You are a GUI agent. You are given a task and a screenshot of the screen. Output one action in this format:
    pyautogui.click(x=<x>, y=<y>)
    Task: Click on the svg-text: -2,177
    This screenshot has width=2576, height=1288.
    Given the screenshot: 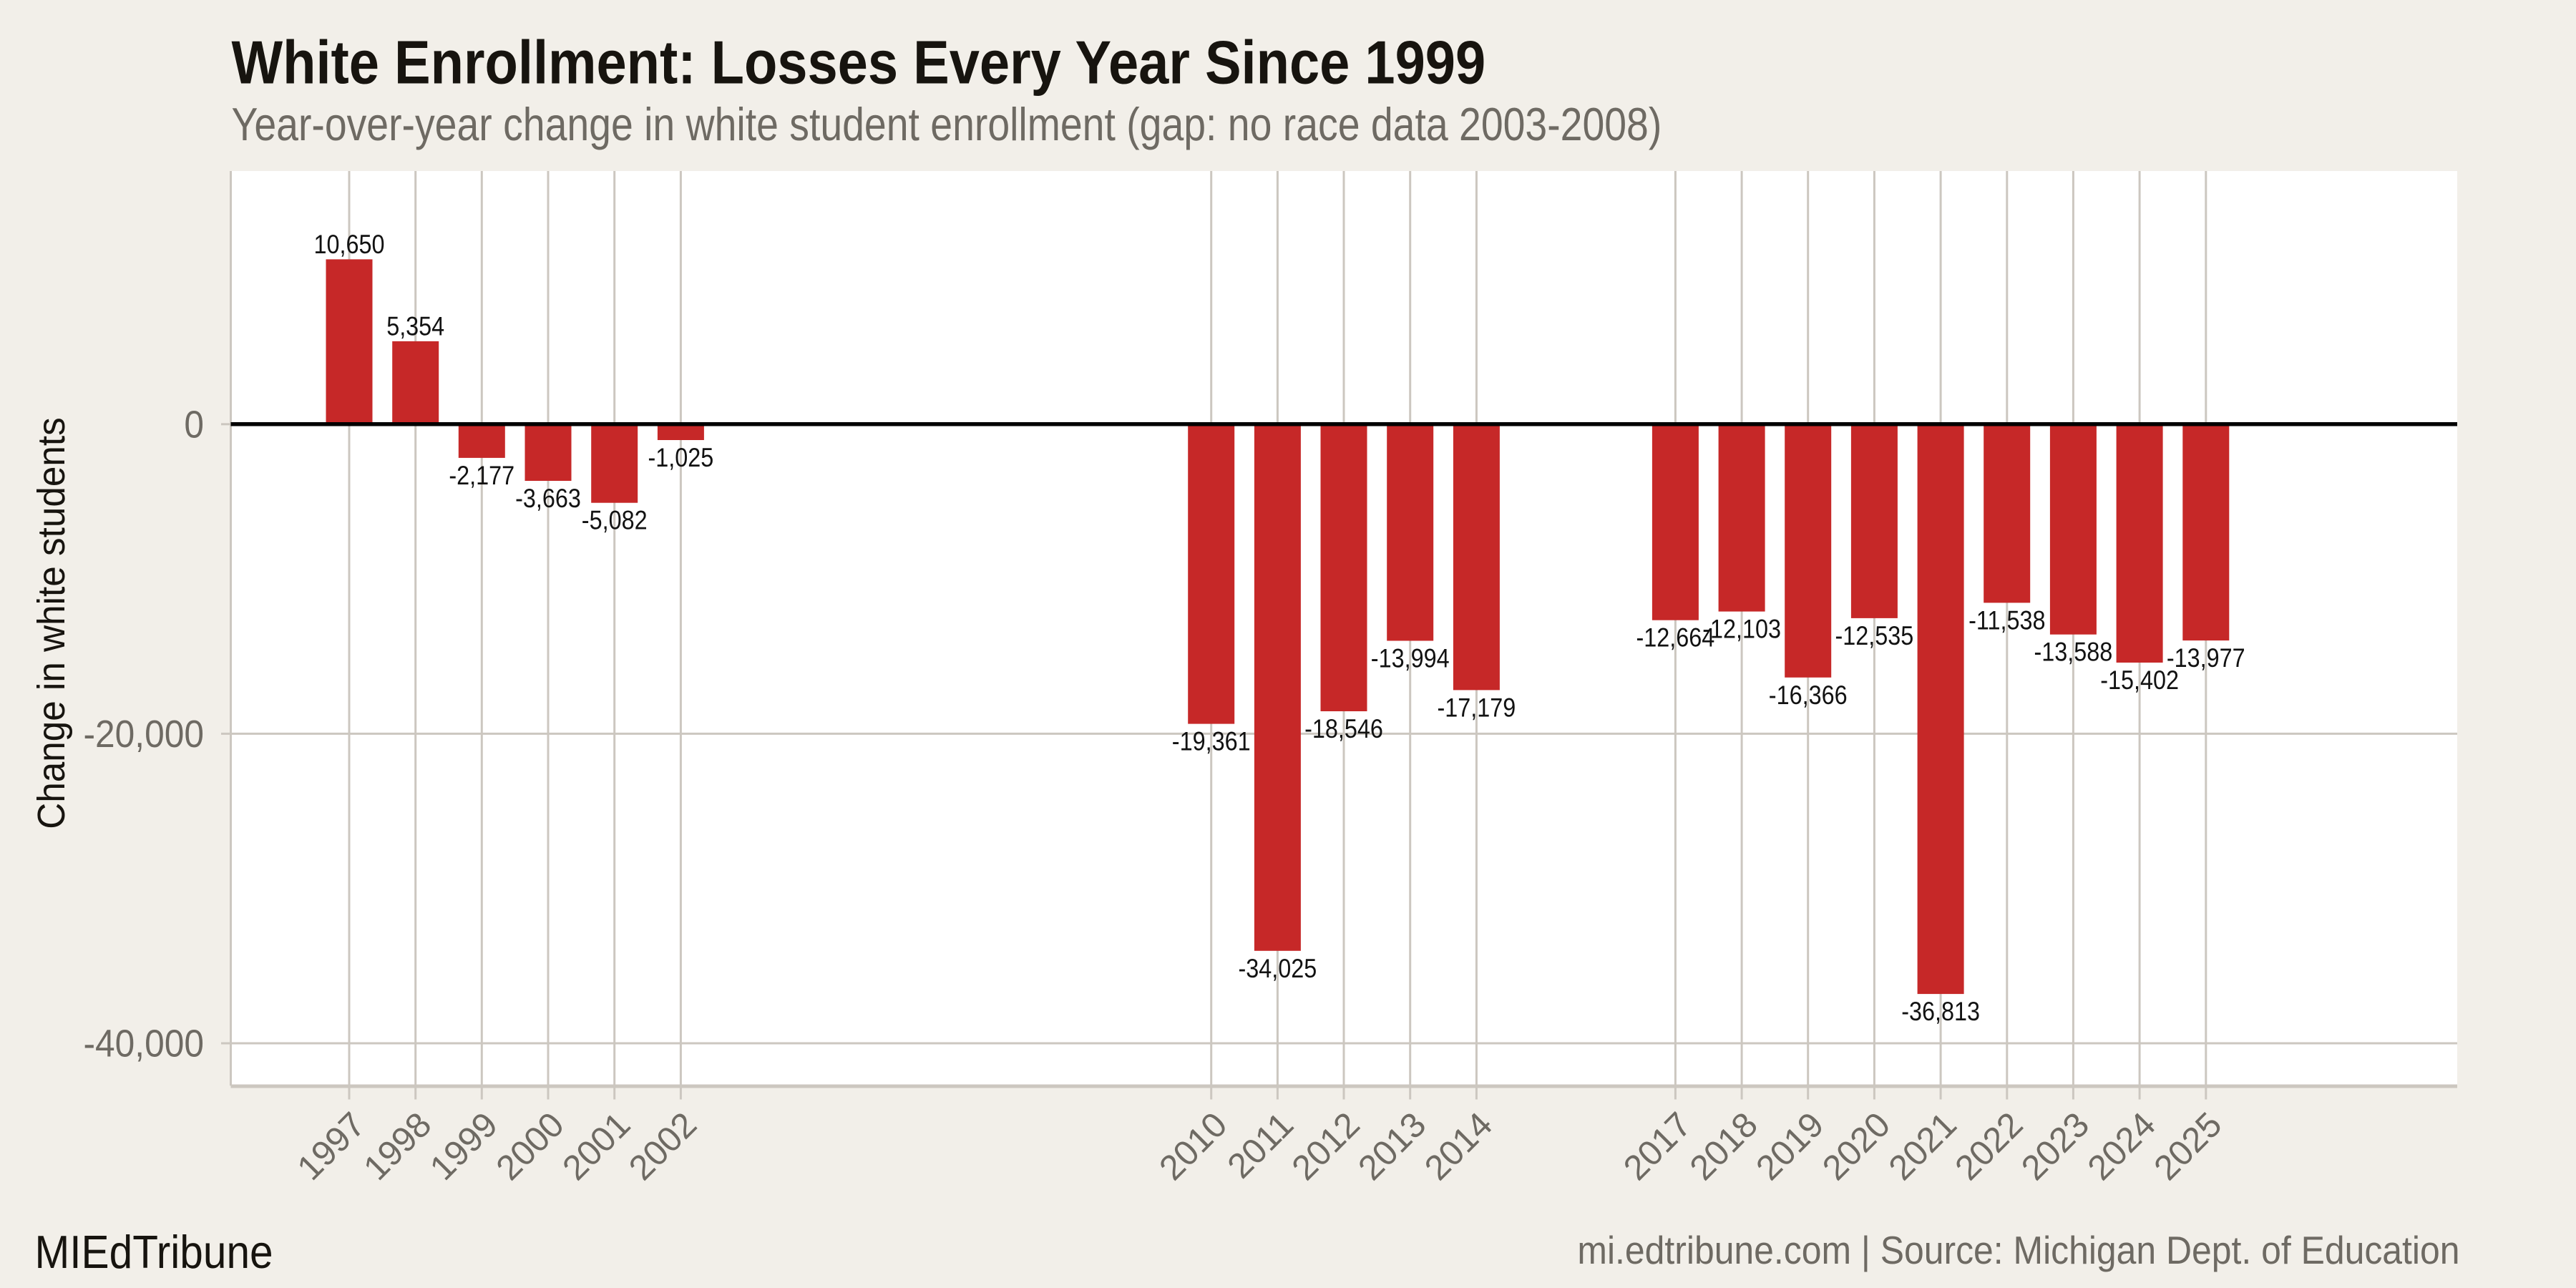 What is the action you would take?
    pyautogui.click(x=481, y=475)
    